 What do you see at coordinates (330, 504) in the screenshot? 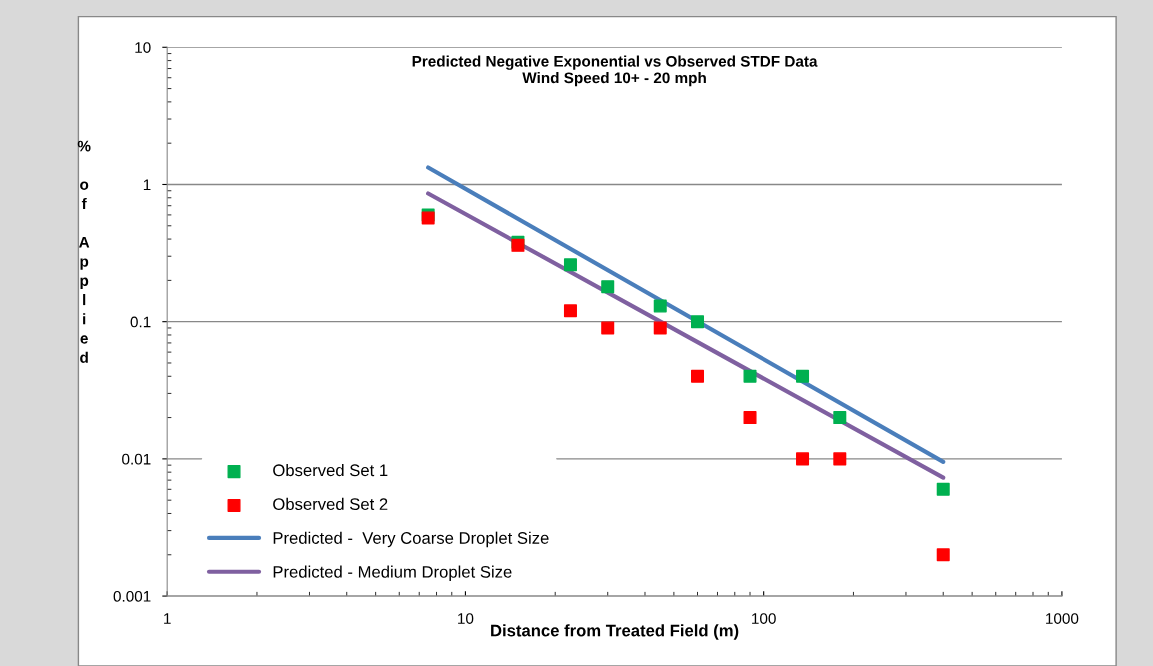
I see `legend-label: Observed Set 2` at bounding box center [330, 504].